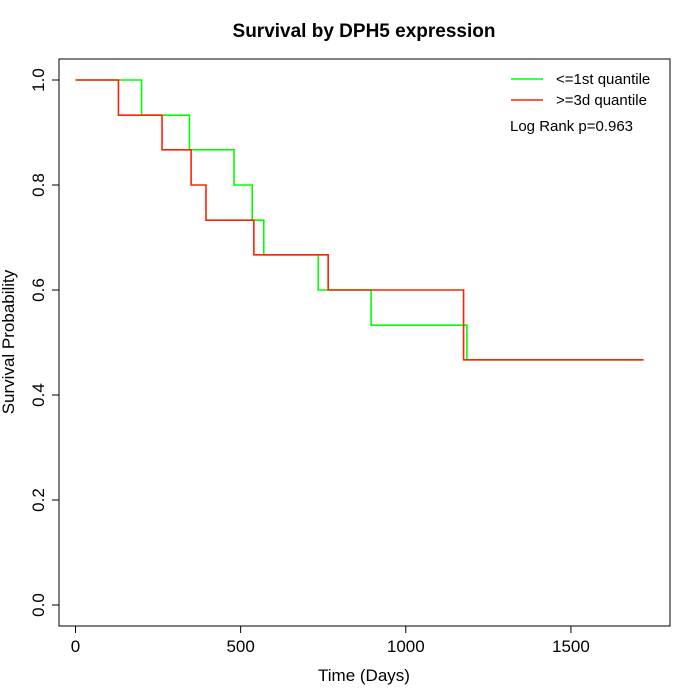 The height and width of the screenshot is (700, 700). What do you see at coordinates (9, 341) in the screenshot?
I see `y-axis-label: Survival Probability` at bounding box center [9, 341].